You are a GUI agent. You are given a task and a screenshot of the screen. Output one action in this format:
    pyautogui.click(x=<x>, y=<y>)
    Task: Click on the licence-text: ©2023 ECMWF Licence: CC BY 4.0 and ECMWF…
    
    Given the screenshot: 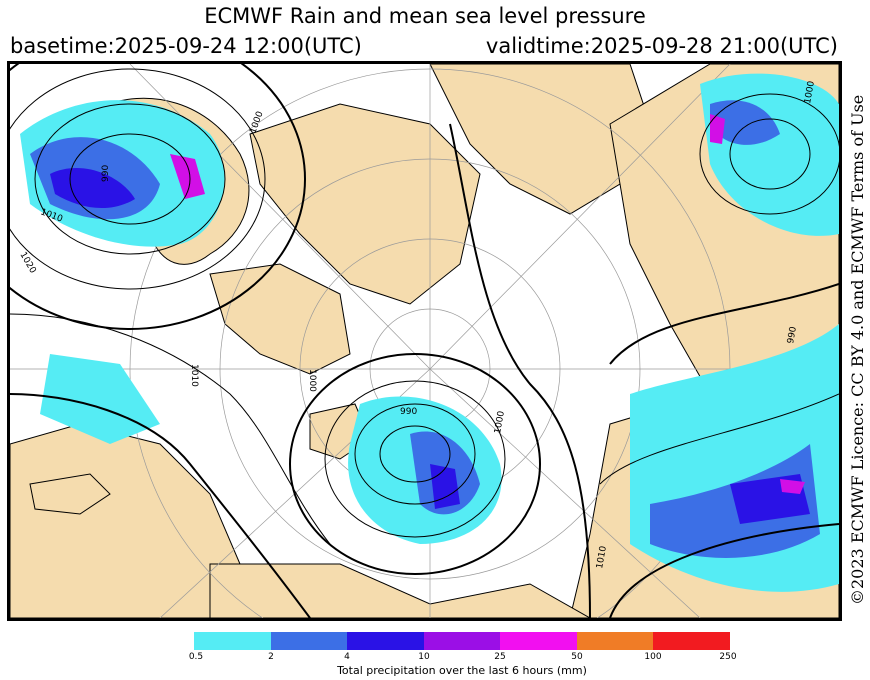 What is the action you would take?
    pyautogui.click(x=857, y=349)
    